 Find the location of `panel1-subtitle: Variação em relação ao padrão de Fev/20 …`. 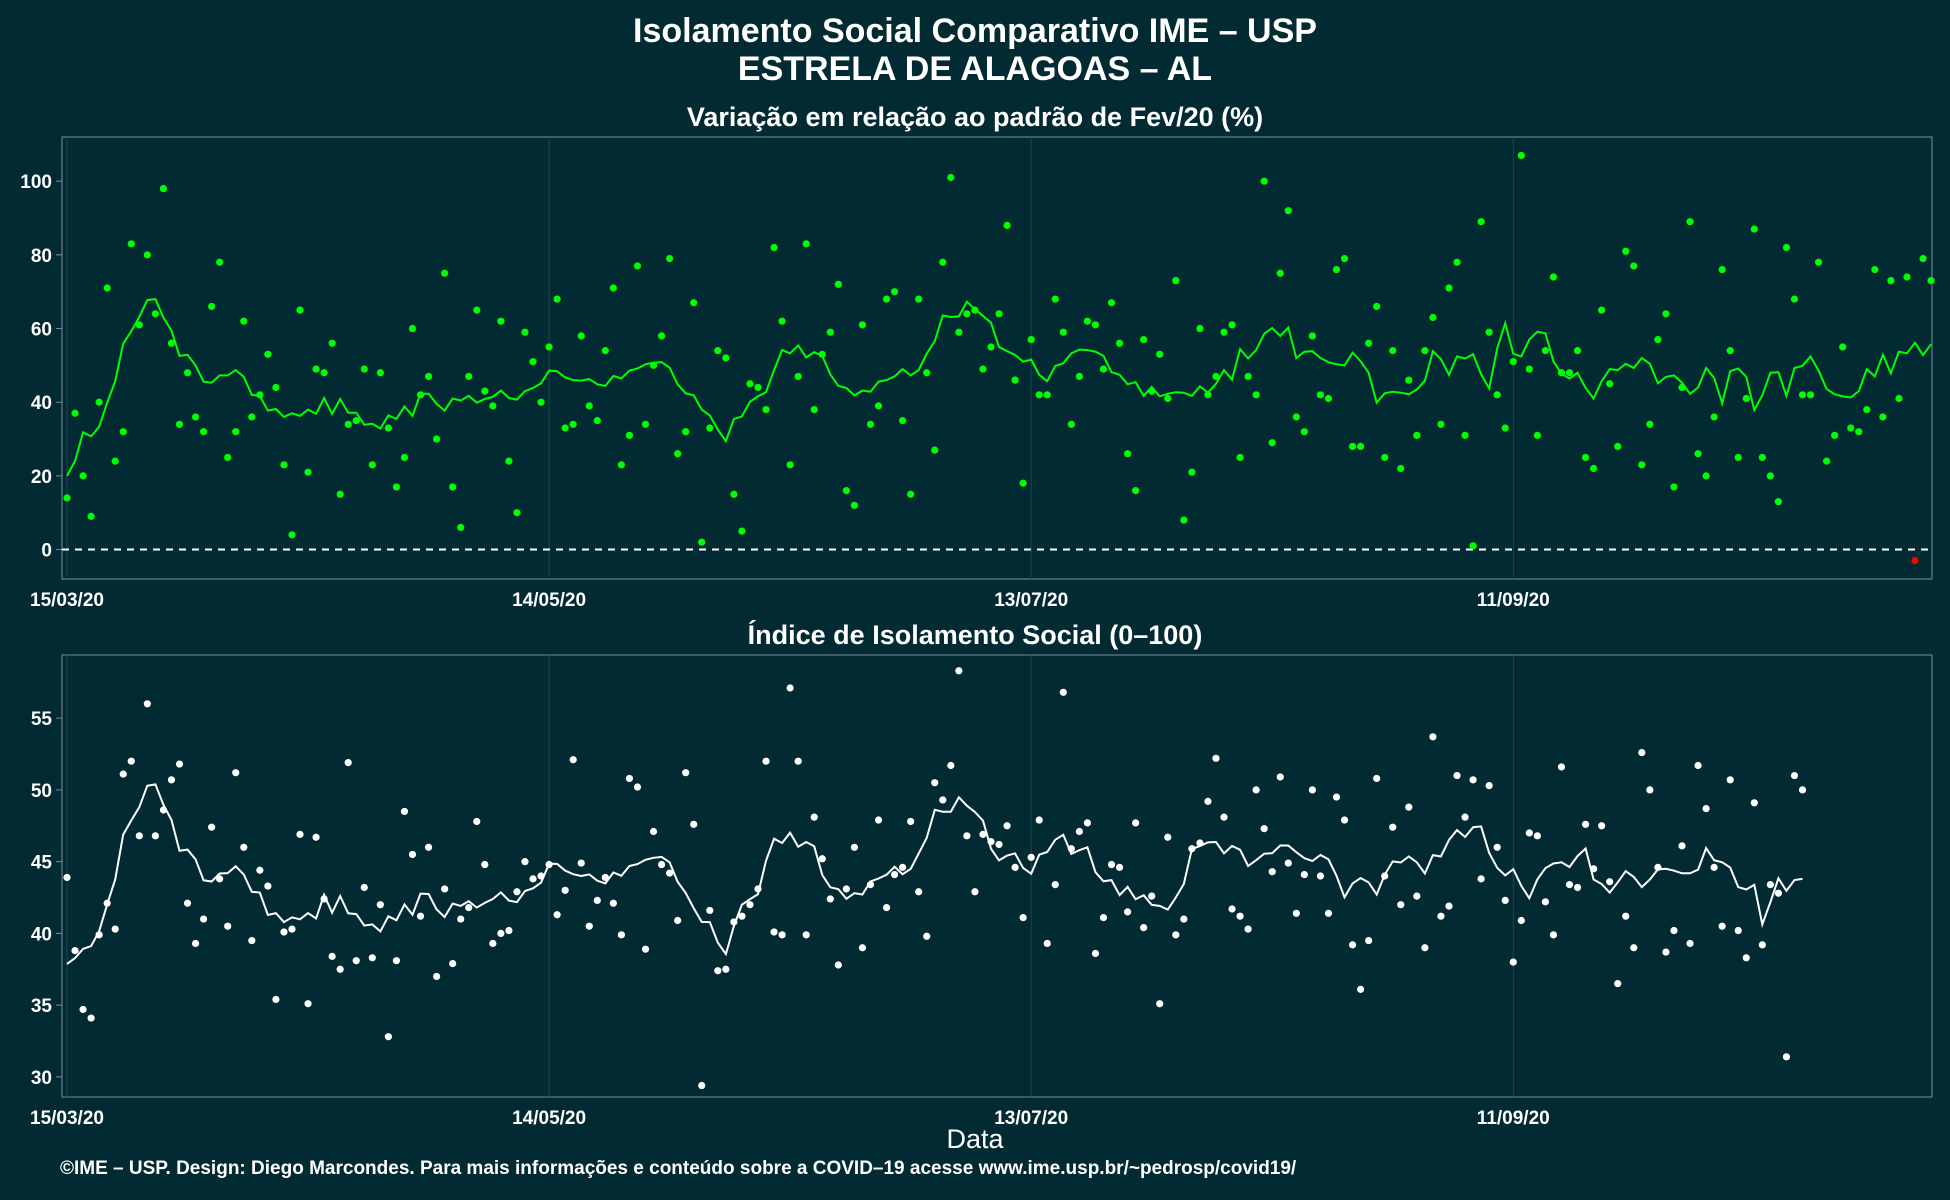

panel1-subtitle: Variação em relação ao padrão de Fev/20 … is located at coordinates (975, 117).